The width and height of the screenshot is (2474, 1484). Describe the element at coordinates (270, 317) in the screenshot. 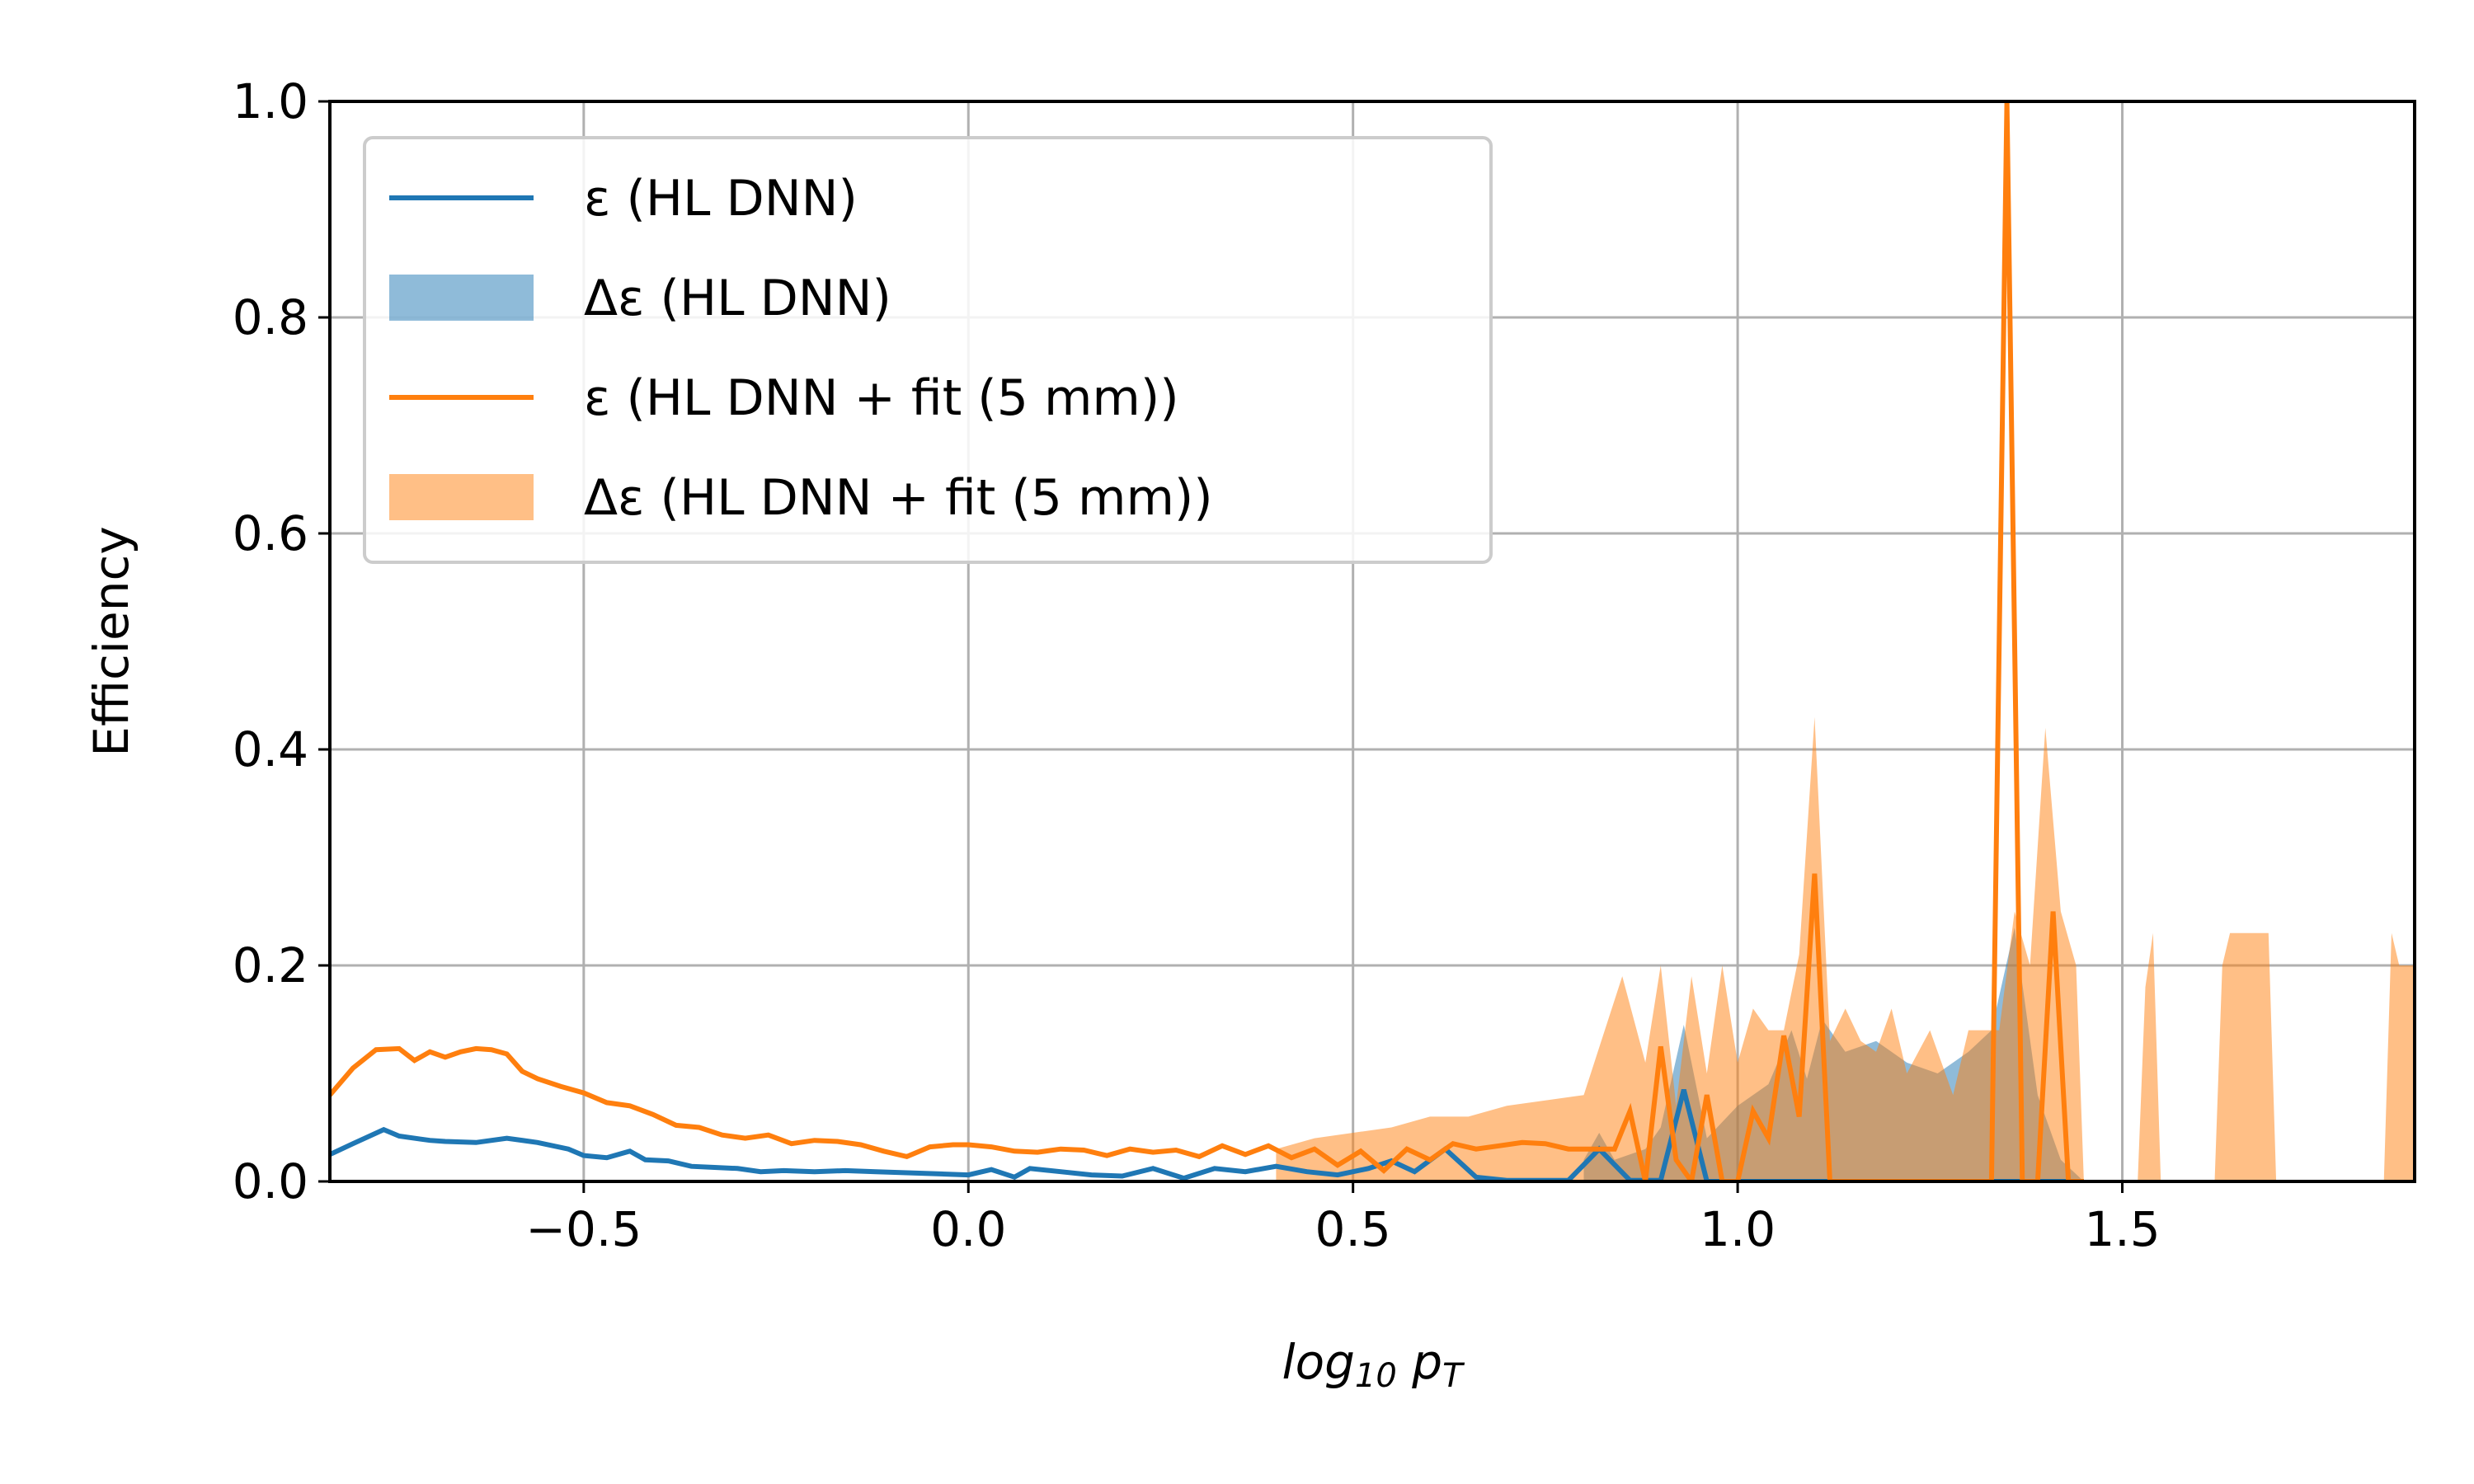

I see `y-tick-label: 0.8` at that location.